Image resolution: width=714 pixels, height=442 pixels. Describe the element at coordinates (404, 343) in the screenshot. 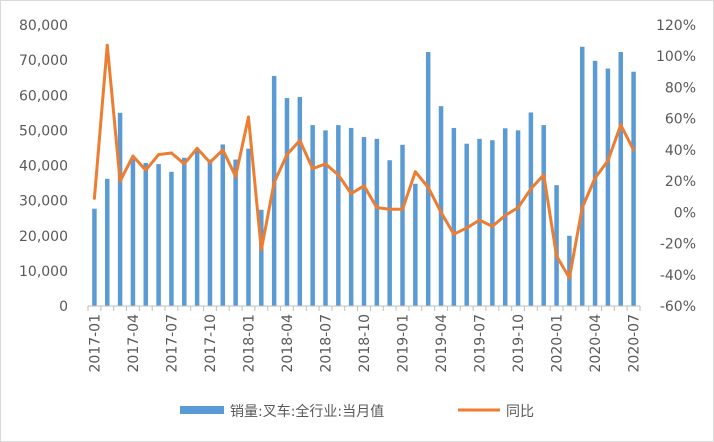

I see `x-tick-label: 2019-01` at that location.